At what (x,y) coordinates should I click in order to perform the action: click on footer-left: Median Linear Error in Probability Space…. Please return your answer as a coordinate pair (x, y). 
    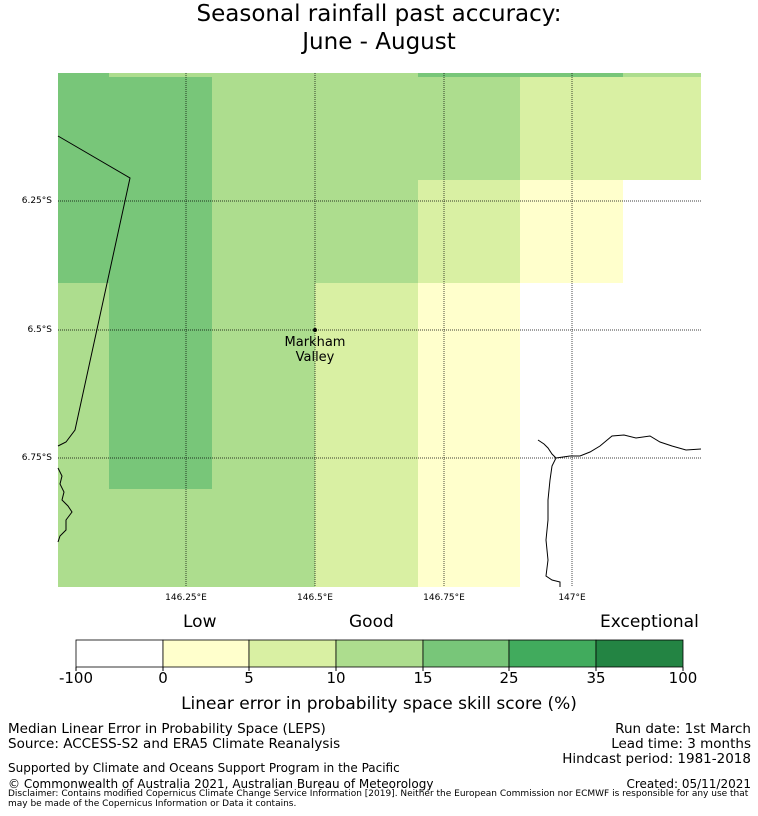
    Looking at the image, I should click on (174, 737).